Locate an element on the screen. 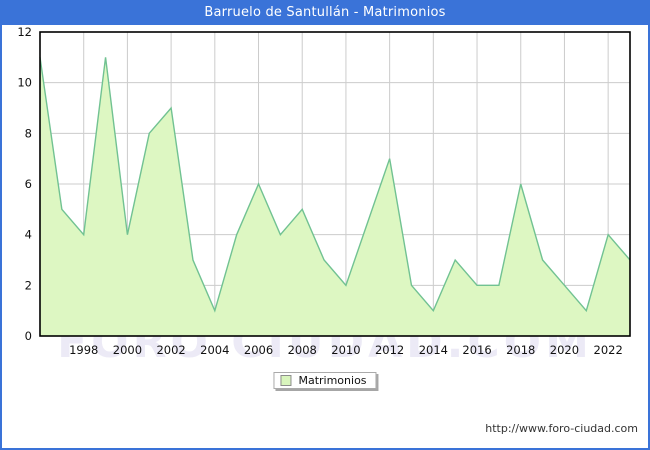 The height and width of the screenshot is (450, 650). y-axis-tick-label: 10 is located at coordinates (24, 83).